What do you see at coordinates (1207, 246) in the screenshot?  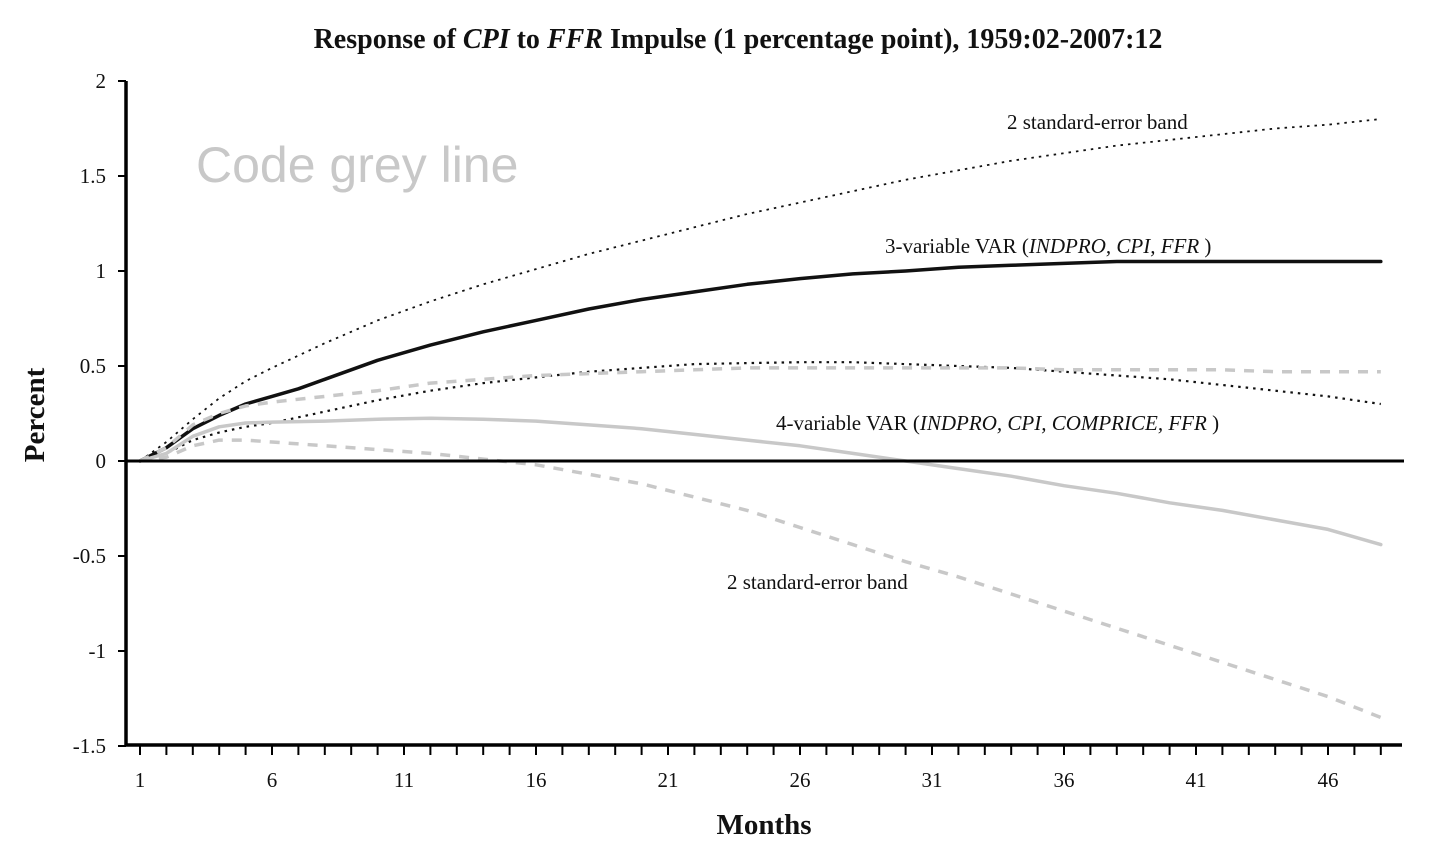 I see `annotation-var3-part-2: )` at bounding box center [1207, 246].